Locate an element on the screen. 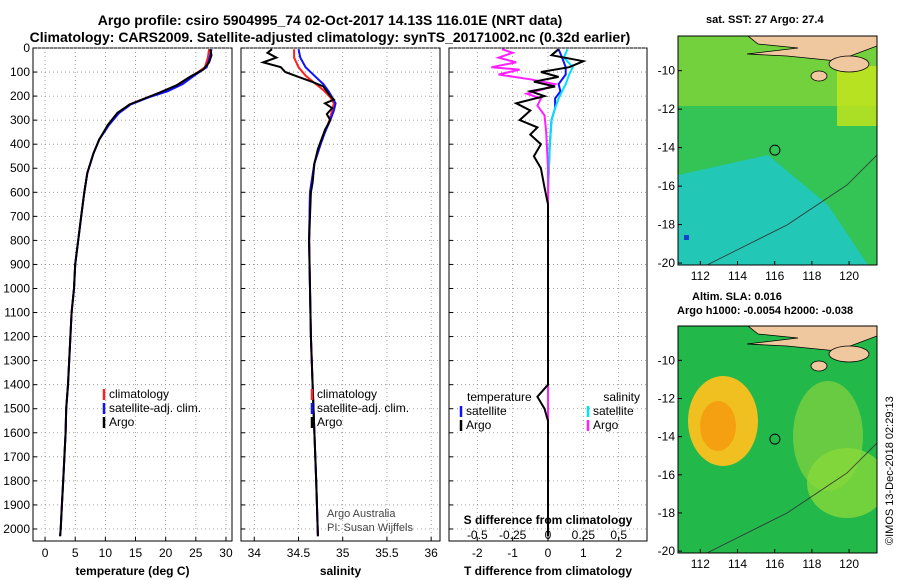 Image resolution: width=900 pixels, height=580 pixels. sst-map-panel: 112 114 116 118 120 -10 -12 -14 -16 -18 -20 is located at coordinates (768, 159).